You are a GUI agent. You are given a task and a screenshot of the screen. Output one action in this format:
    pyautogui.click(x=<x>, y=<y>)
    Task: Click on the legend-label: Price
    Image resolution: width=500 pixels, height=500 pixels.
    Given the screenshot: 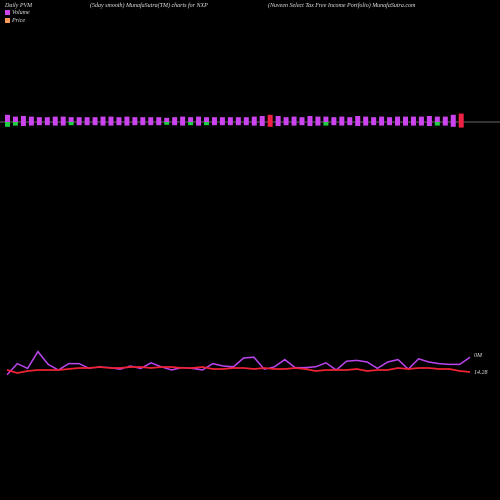 What is the action you would take?
    pyautogui.click(x=18, y=21)
    